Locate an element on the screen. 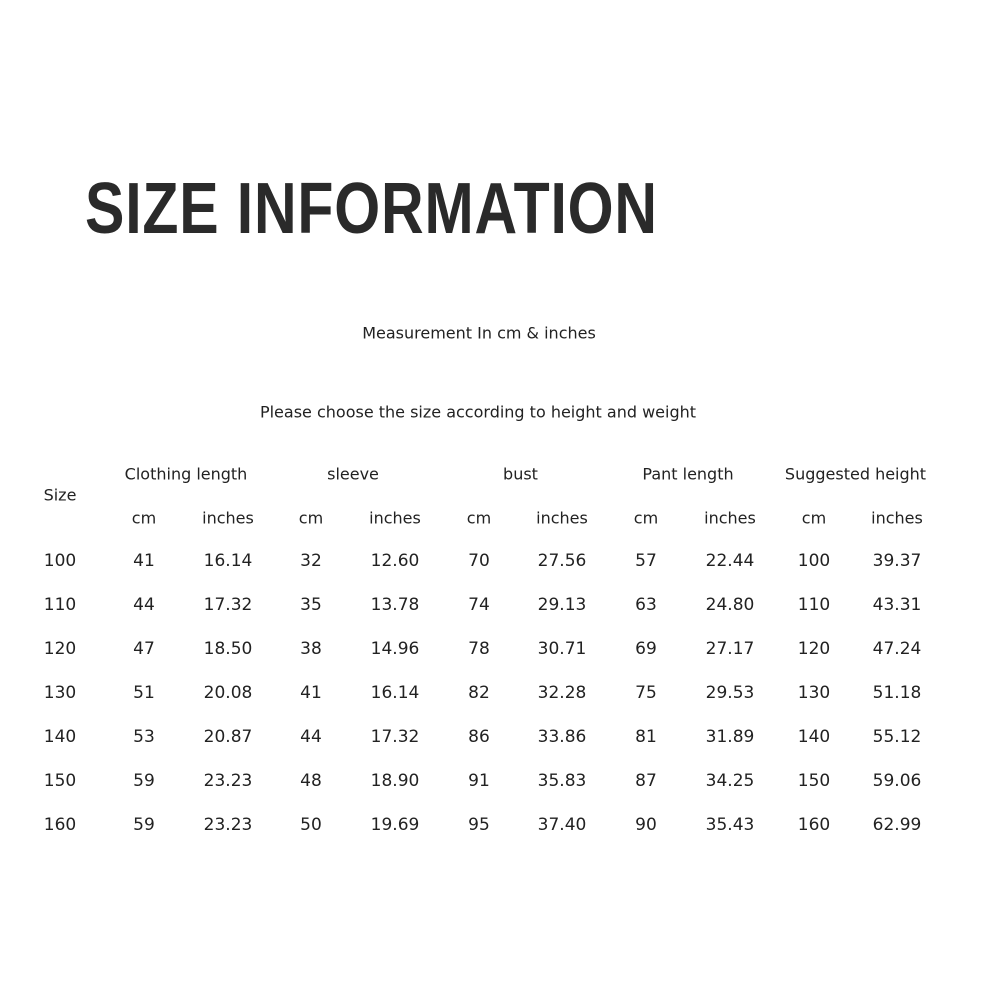  table-cell: 19.69 is located at coordinates (395, 825).